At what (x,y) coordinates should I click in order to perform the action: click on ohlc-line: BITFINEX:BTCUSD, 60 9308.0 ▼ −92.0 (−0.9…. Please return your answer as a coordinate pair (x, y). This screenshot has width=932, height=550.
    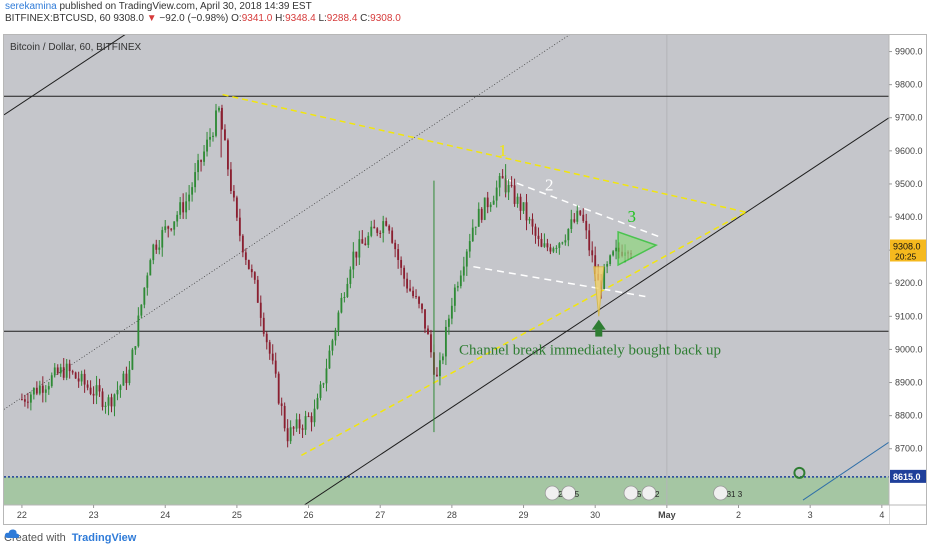
    Looking at the image, I should click on (203, 18).